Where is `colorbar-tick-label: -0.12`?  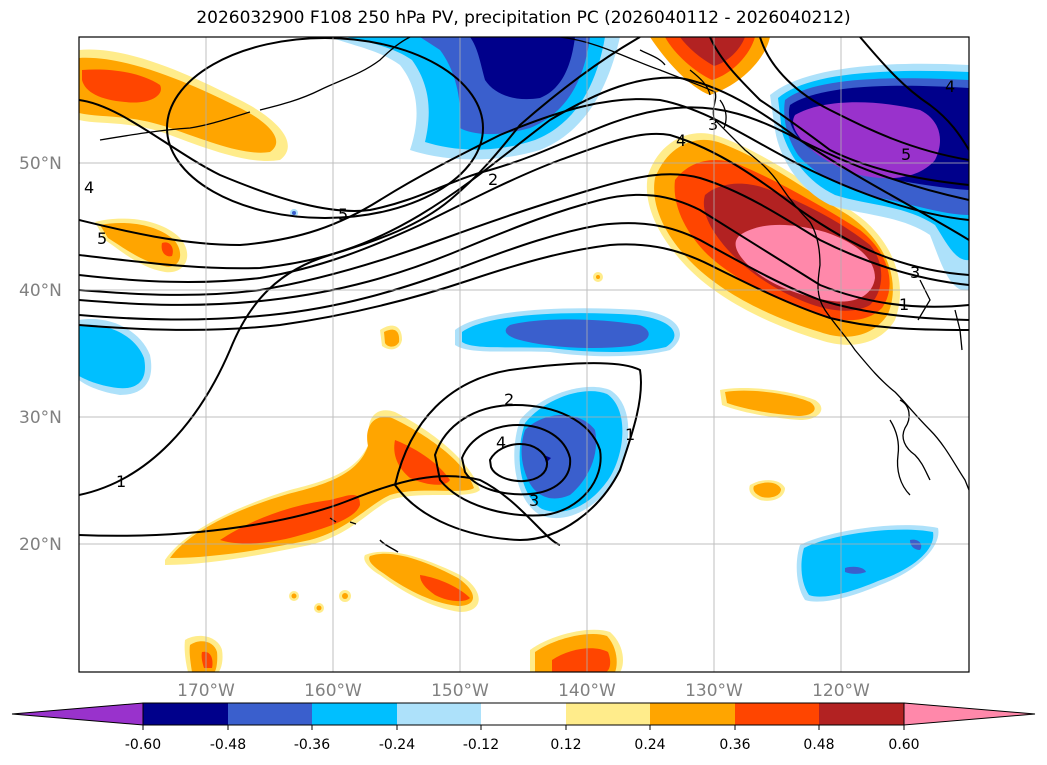 colorbar-tick-label: -0.12 is located at coordinates (481, 745).